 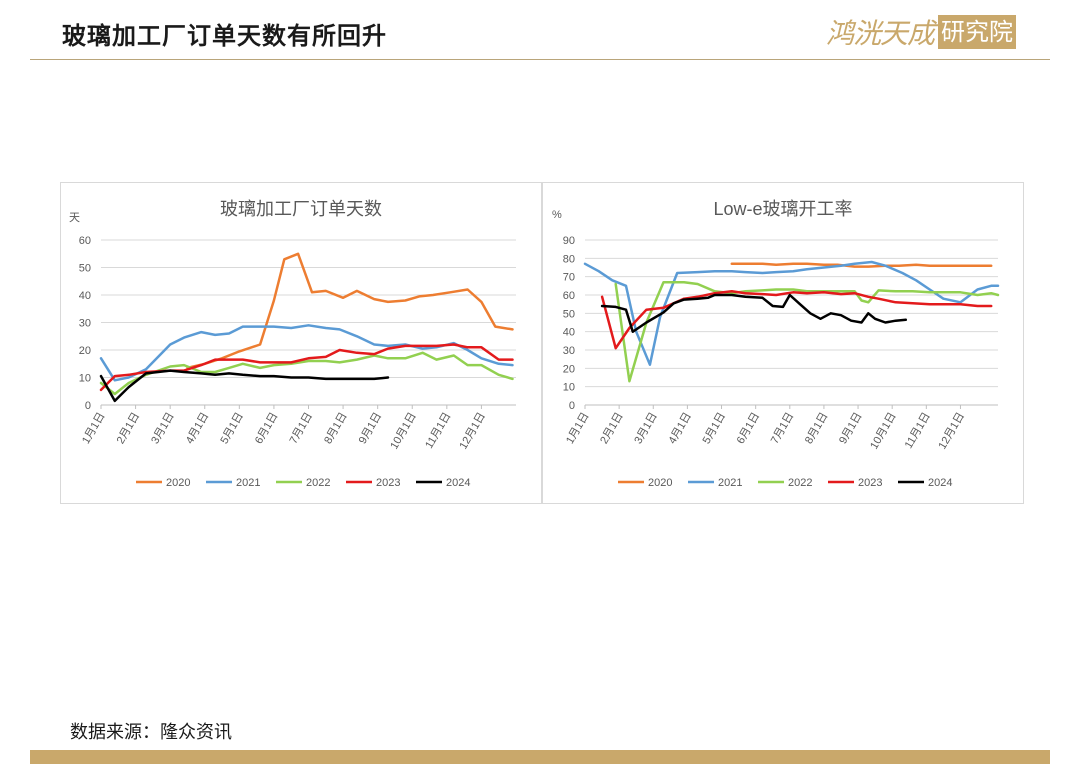 What do you see at coordinates (569, 278) in the screenshot?
I see `y-tick-label: 70` at bounding box center [569, 278].